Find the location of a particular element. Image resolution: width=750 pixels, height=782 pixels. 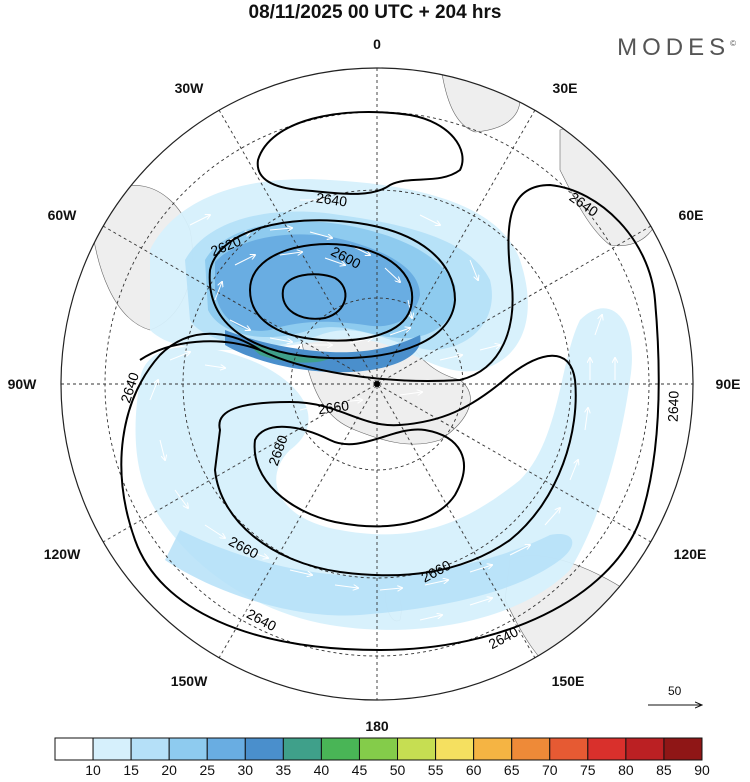

greenland-land is located at coordinates (480, 100).